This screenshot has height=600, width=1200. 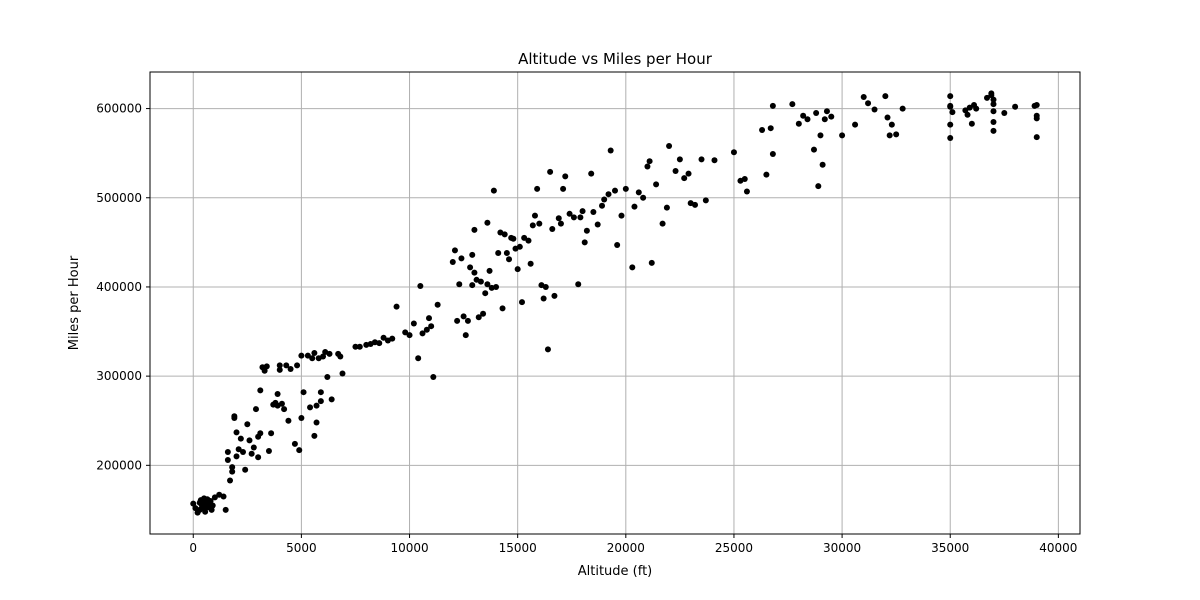 What do you see at coordinates (409, 548) in the screenshot?
I see `x-tick-label: 10000` at bounding box center [409, 548].